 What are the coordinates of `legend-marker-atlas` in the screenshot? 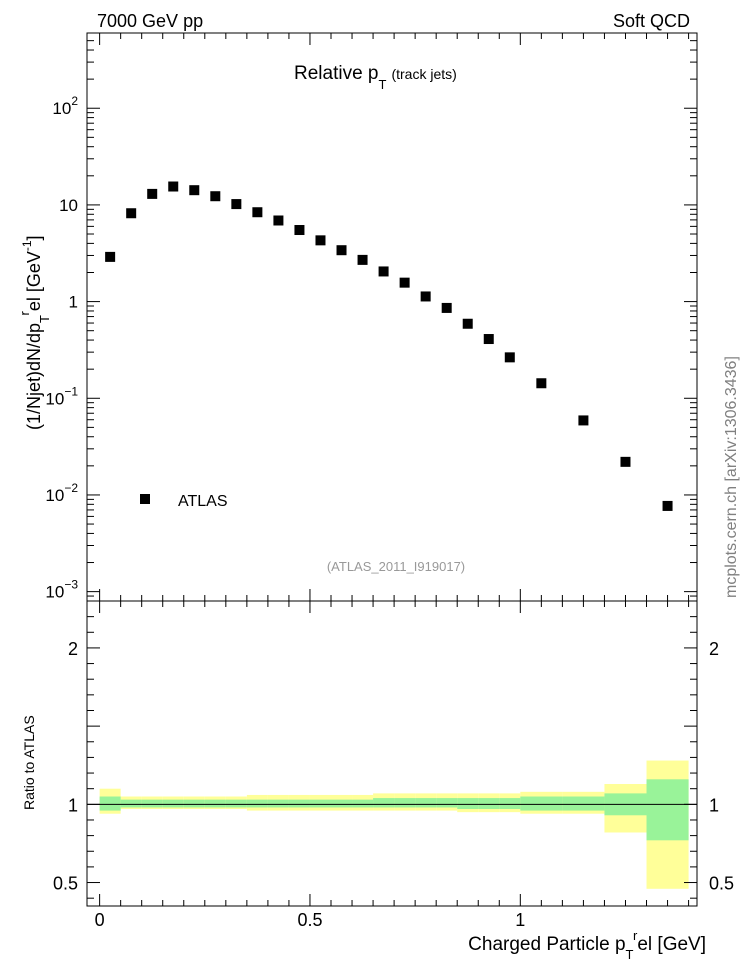 It's located at (145, 499).